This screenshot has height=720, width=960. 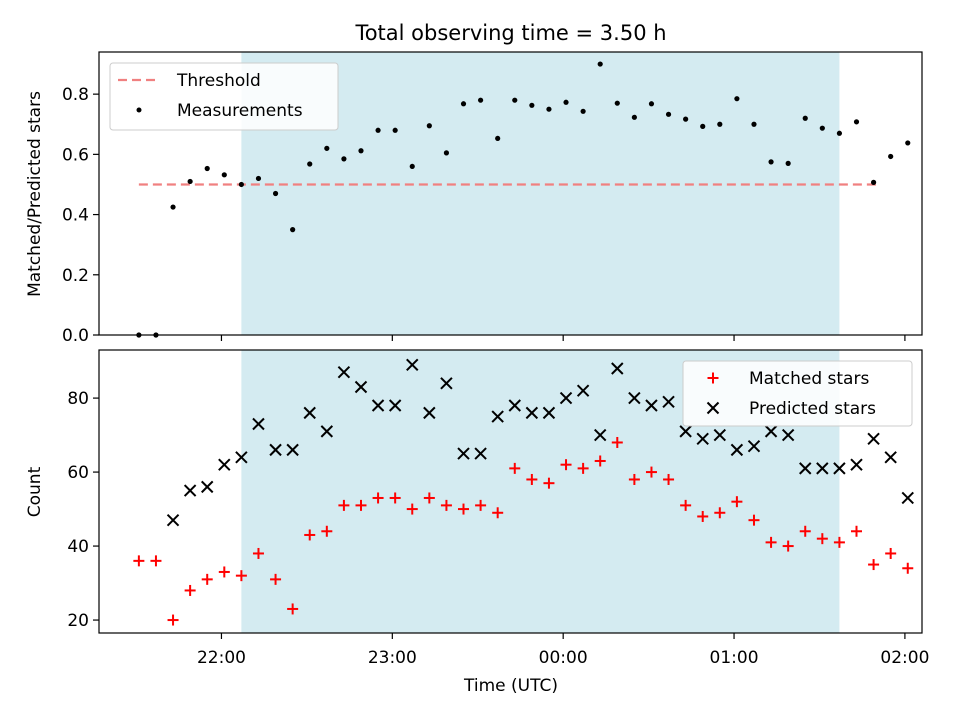 What do you see at coordinates (510, 686) in the screenshot?
I see `x-axis-label: Time (UTC)` at bounding box center [510, 686].